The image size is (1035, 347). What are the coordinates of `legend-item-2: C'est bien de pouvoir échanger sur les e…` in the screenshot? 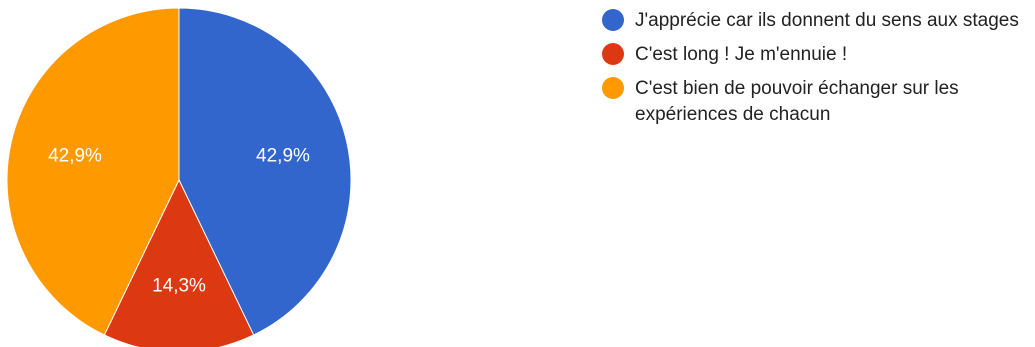 It's located at (817, 102).